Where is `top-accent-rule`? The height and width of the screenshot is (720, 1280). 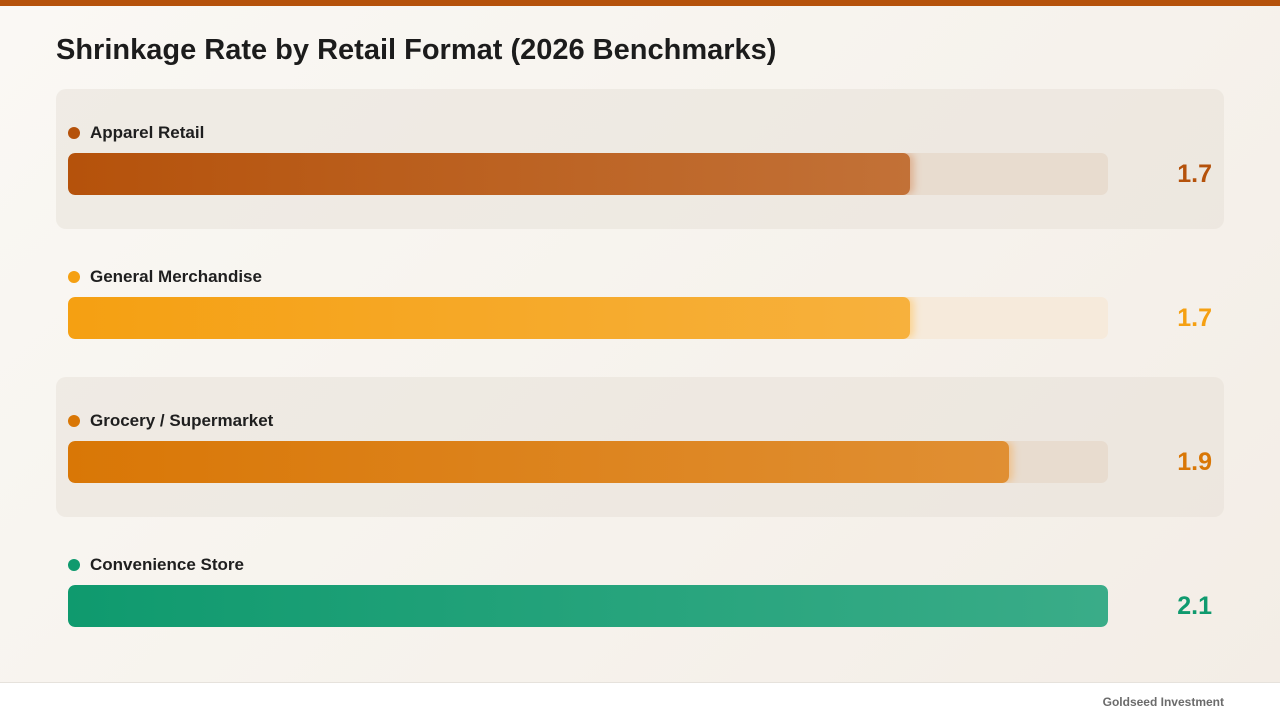
top-accent-rule is located at coordinates (640, 3).